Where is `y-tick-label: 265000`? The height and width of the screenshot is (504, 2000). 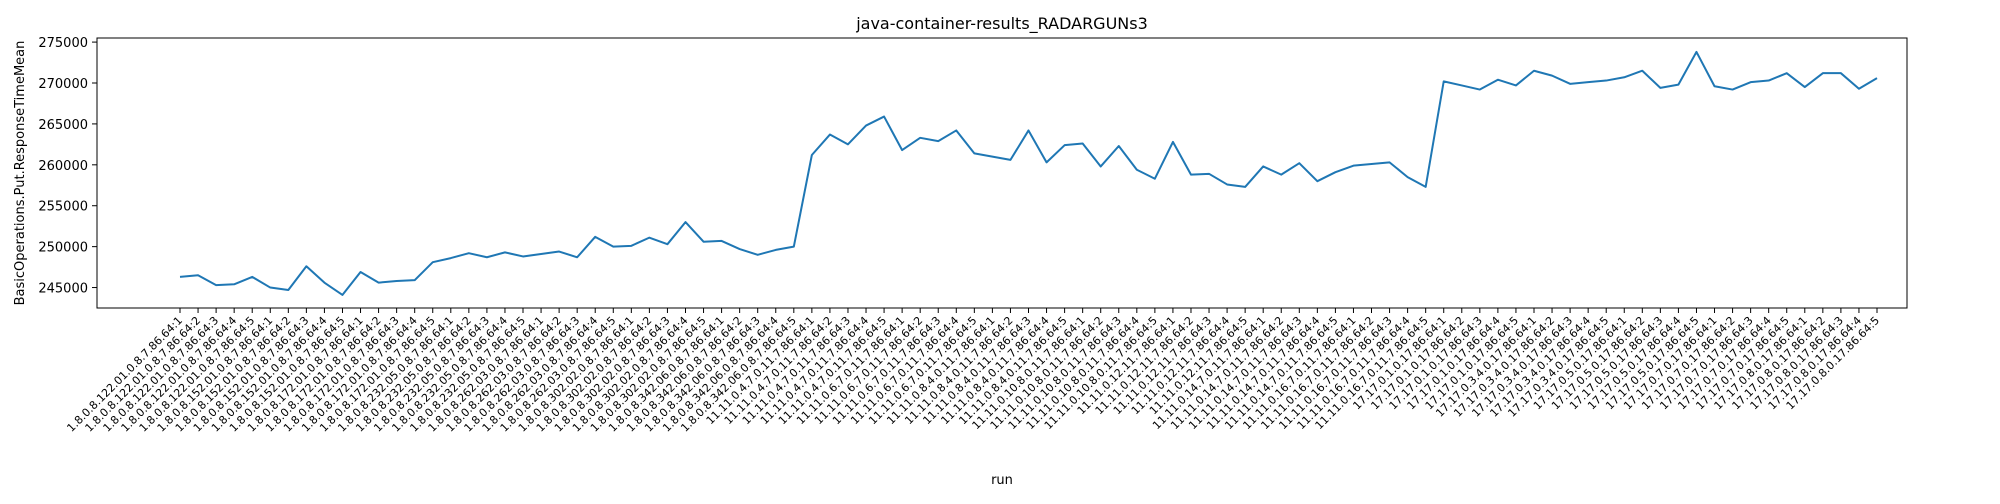
y-tick-label: 265000 is located at coordinates (63, 125).